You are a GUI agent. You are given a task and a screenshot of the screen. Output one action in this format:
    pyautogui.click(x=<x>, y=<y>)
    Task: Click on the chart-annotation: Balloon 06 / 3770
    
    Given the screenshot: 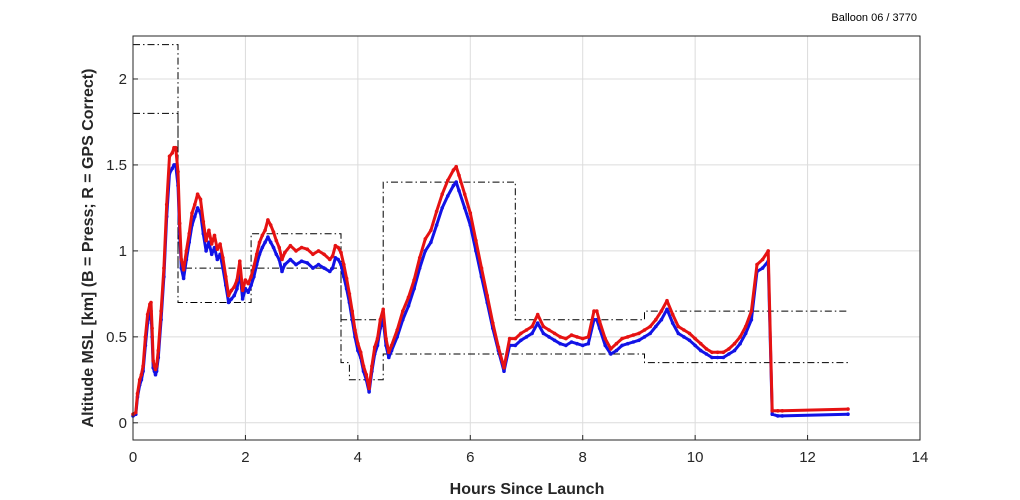 What is the action you would take?
    pyautogui.click(x=874, y=18)
    